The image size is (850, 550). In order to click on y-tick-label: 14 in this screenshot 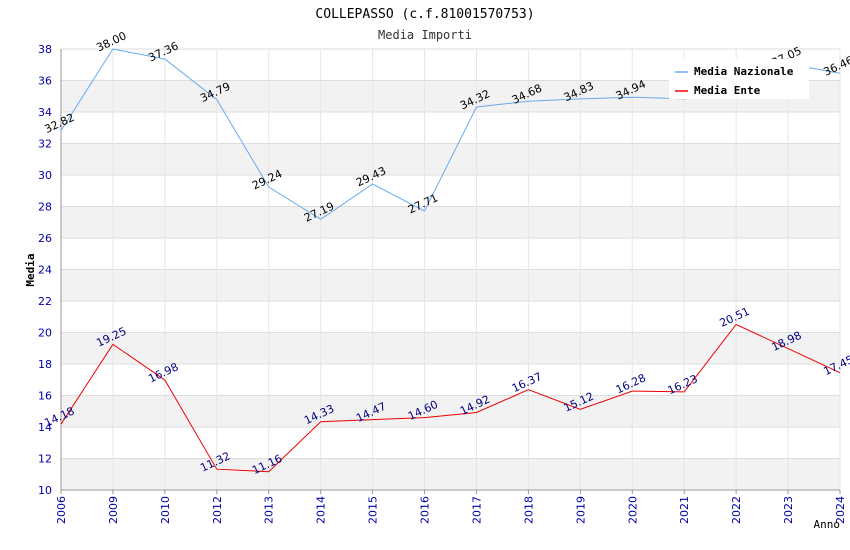, I will do `click(45, 427)`.